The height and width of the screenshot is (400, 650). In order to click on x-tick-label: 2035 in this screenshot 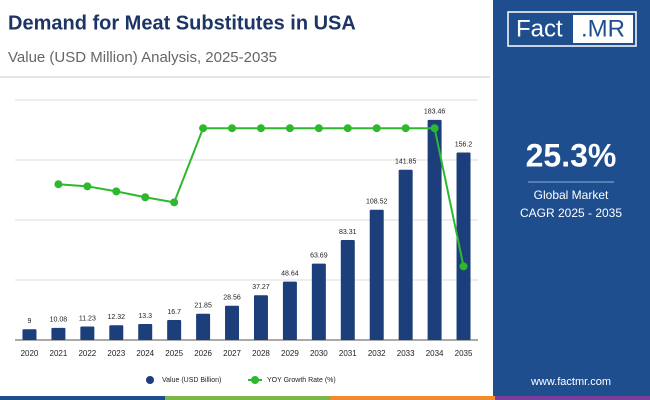, I will do `click(464, 353)`.